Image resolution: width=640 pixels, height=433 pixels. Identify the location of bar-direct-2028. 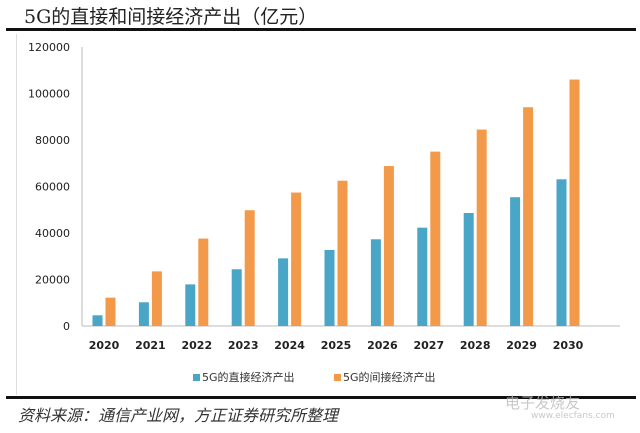
(468, 269).